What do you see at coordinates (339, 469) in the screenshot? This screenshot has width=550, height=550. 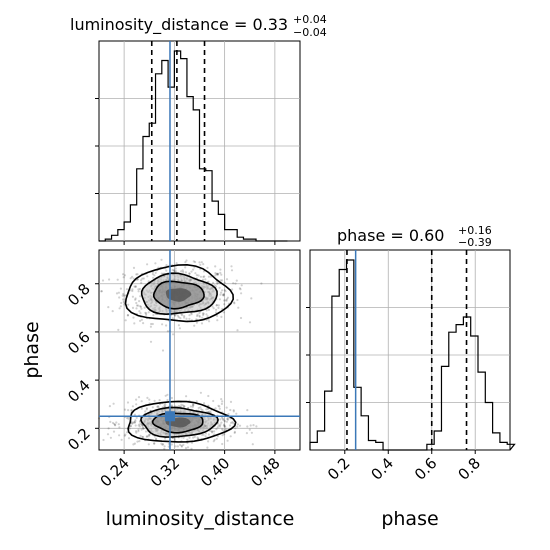 I see `x-tick-label: 0.2` at bounding box center [339, 469].